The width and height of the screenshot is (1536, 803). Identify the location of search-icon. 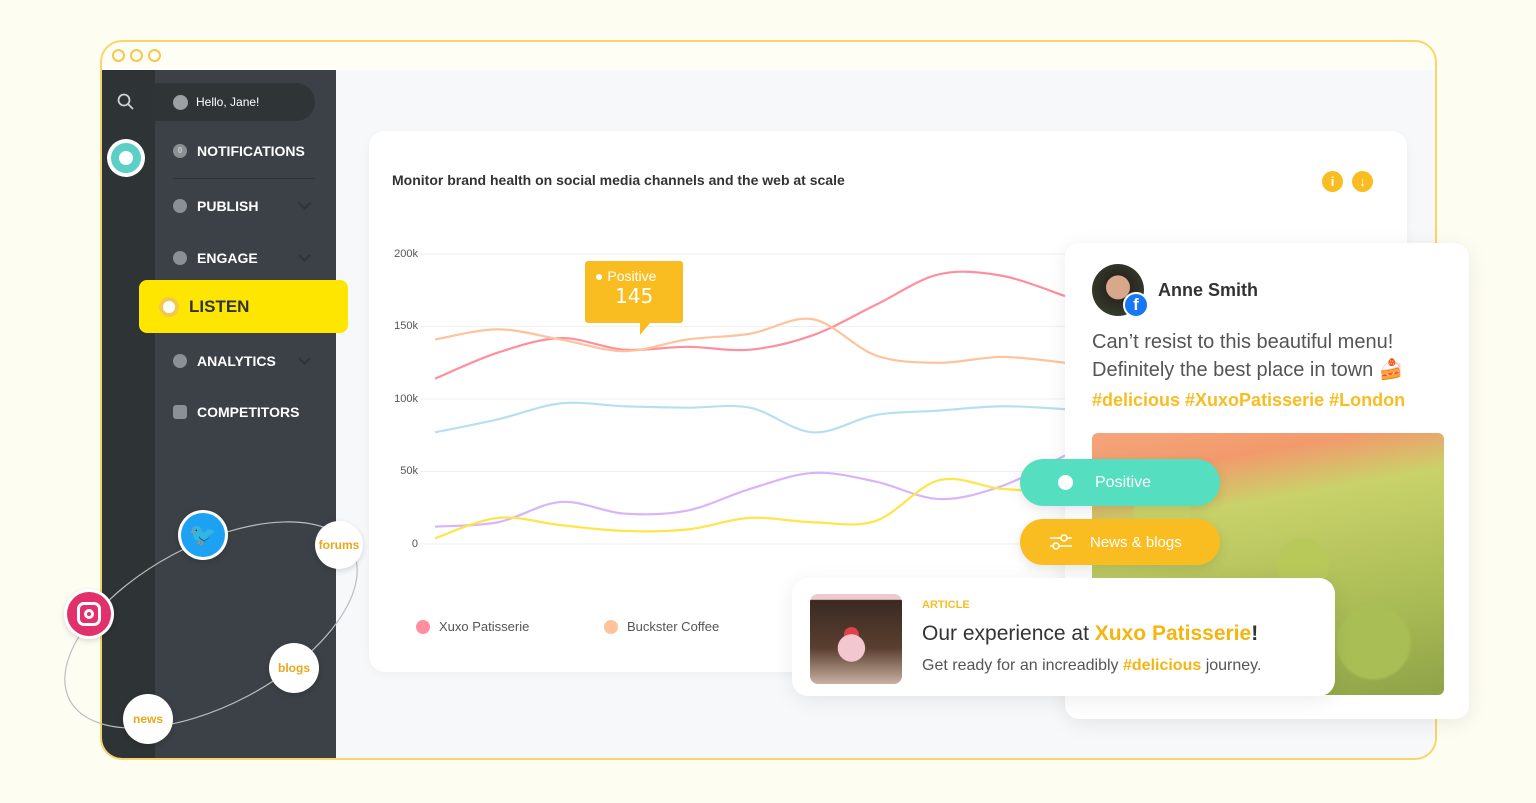
(126, 102).